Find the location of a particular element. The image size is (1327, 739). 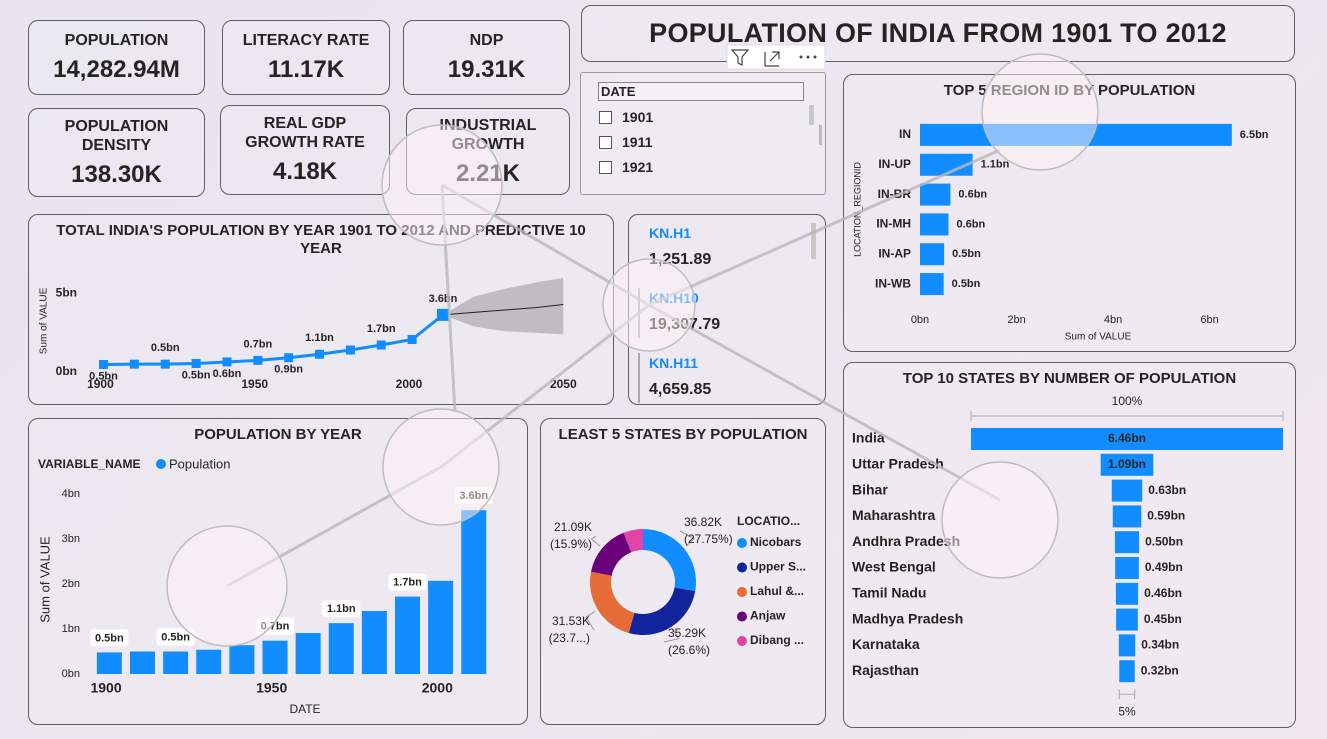

kpi-card: INDUSTRIAL GROWTH 2.21K is located at coordinates (488, 151).